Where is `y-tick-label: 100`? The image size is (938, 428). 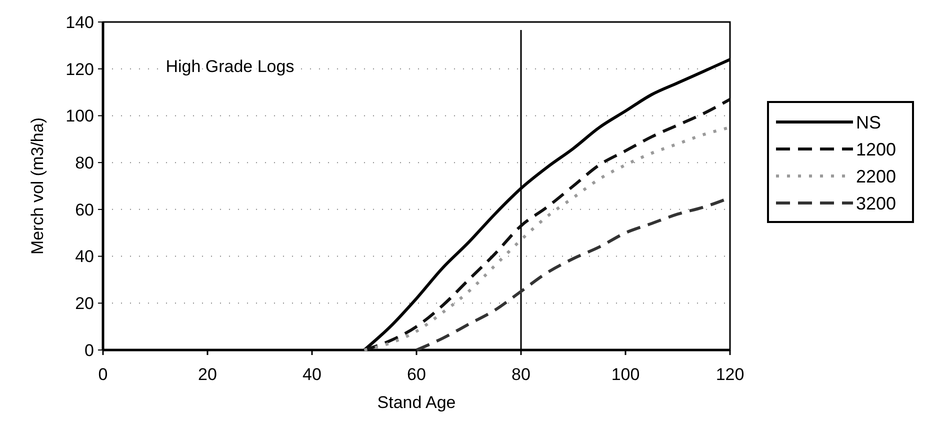
y-tick-label: 100 is located at coordinates (80, 116).